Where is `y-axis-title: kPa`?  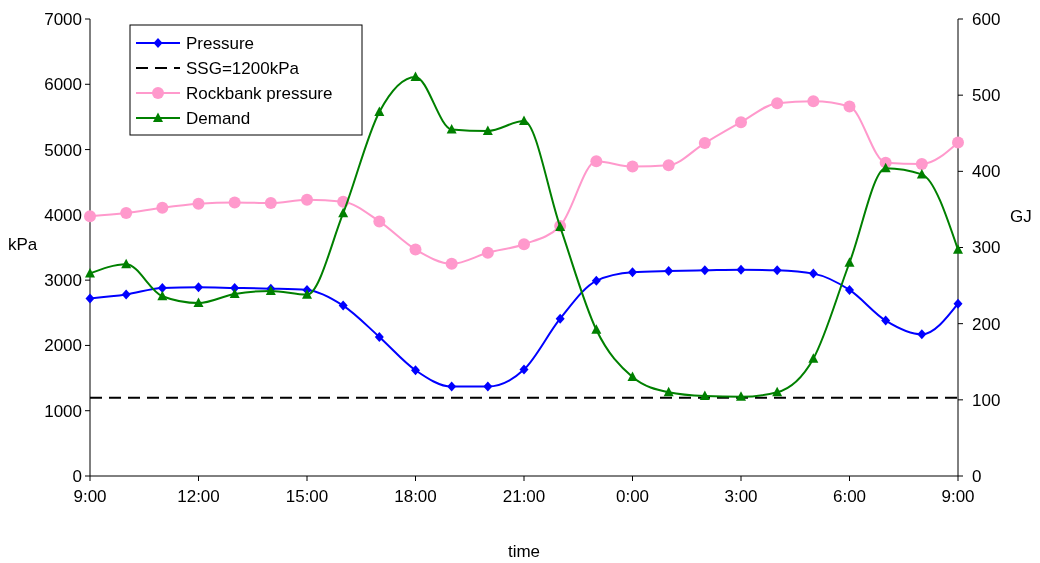
y-axis-title: kPa is located at coordinates (23, 244).